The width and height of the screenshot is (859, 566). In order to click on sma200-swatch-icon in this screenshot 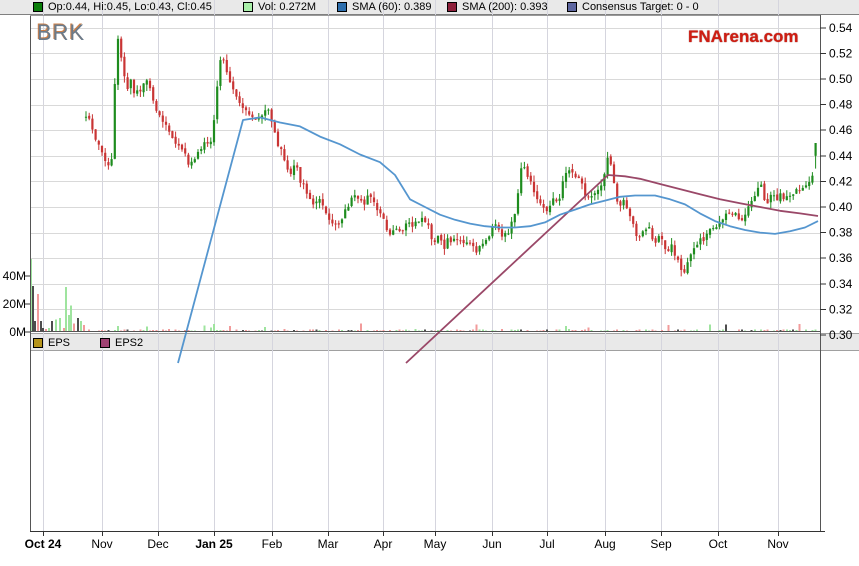, I will do `click(452, 7)`.